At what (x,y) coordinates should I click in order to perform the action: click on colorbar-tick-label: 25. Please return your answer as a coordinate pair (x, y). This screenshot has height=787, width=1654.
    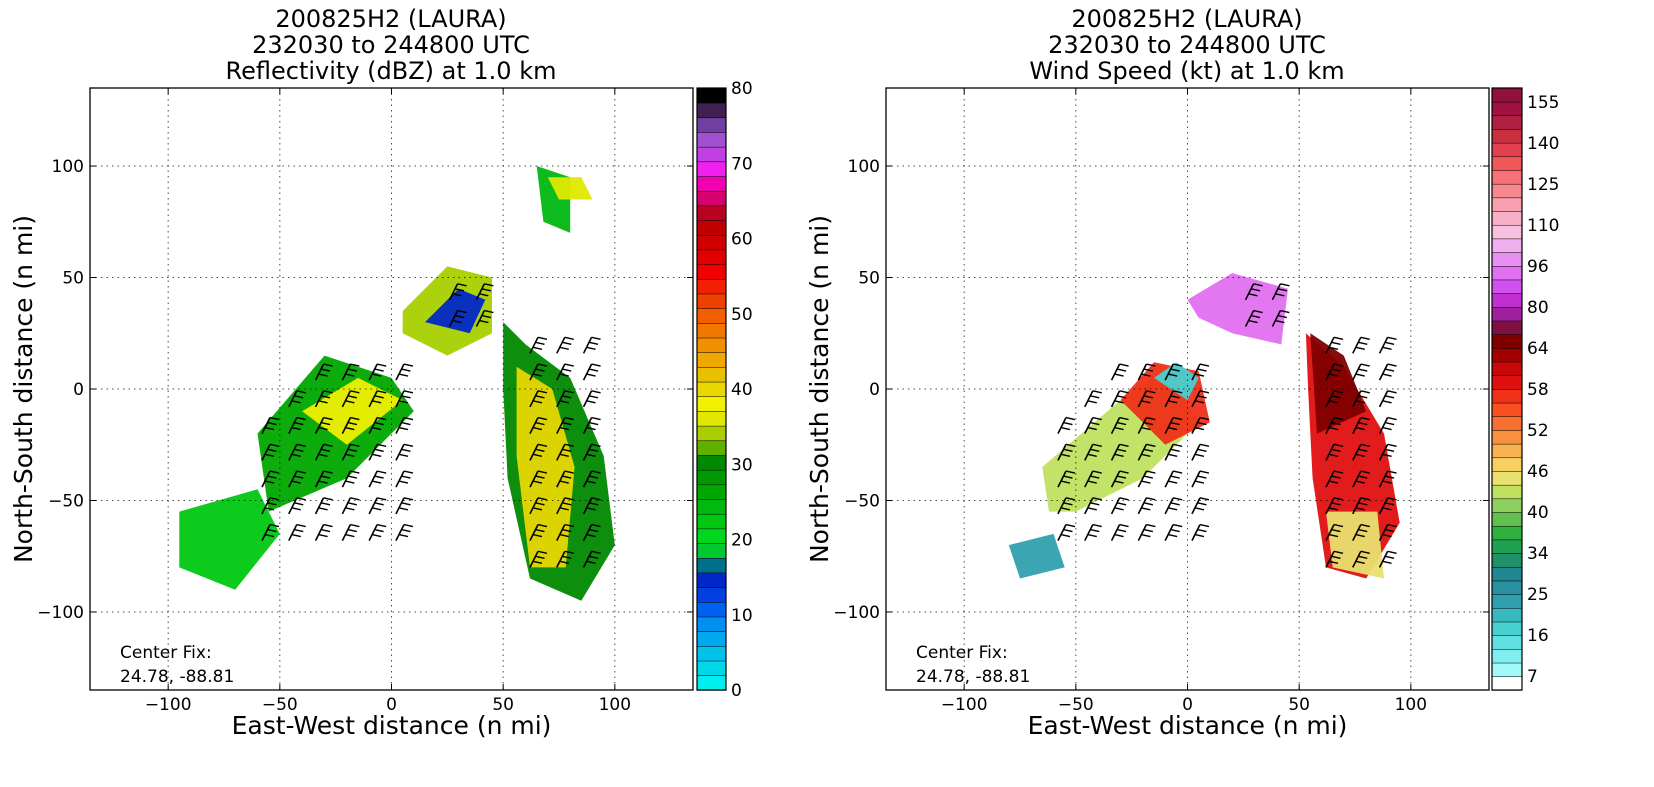
    Looking at the image, I should click on (1538, 595).